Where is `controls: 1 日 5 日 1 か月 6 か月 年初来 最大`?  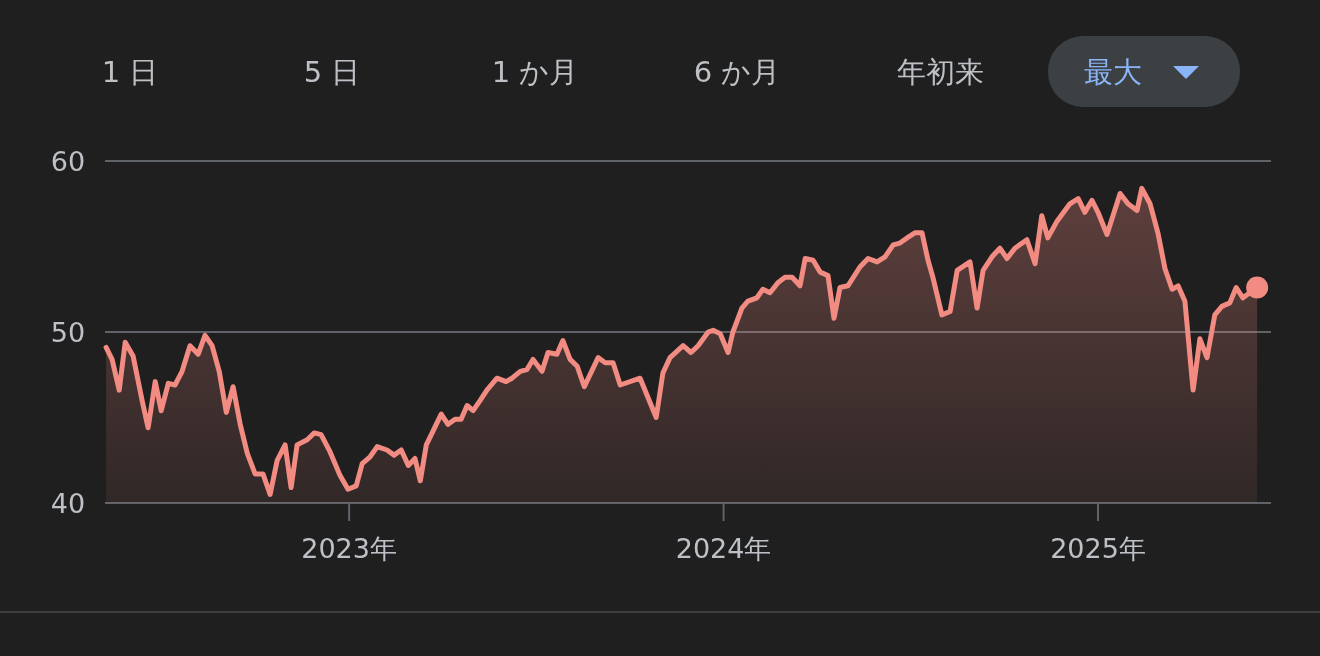 controls: 1 日 5 日 1 か月 6 か月 年初来 最大 is located at coordinates (670, 71).